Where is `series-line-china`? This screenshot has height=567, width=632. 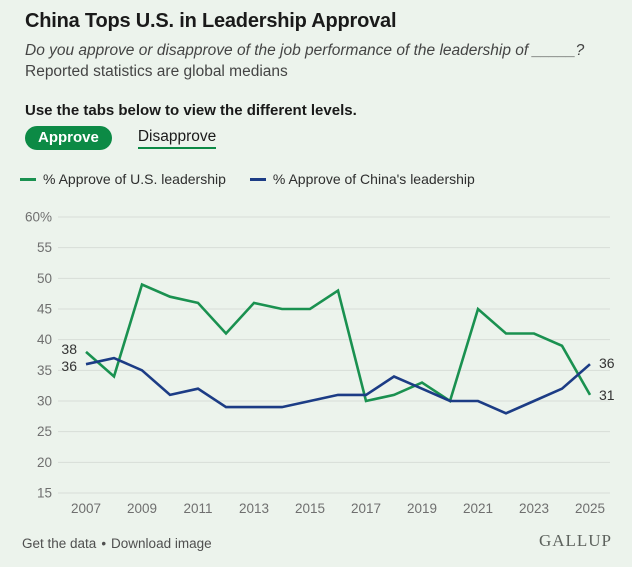 series-line-china is located at coordinates (338, 385).